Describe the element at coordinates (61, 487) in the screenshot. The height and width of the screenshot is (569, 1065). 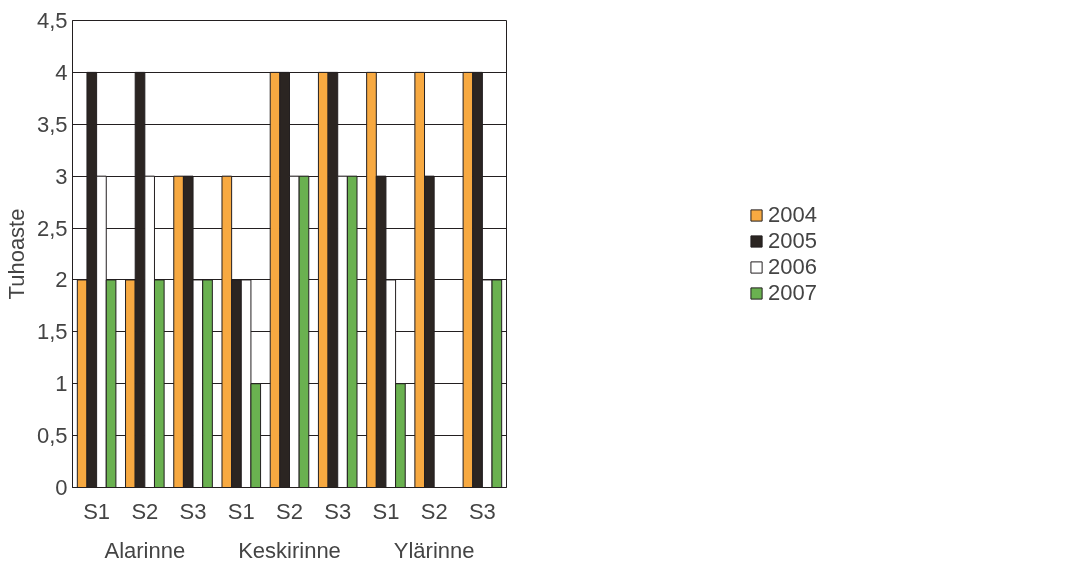
I see `y-tick-label: 0` at that location.